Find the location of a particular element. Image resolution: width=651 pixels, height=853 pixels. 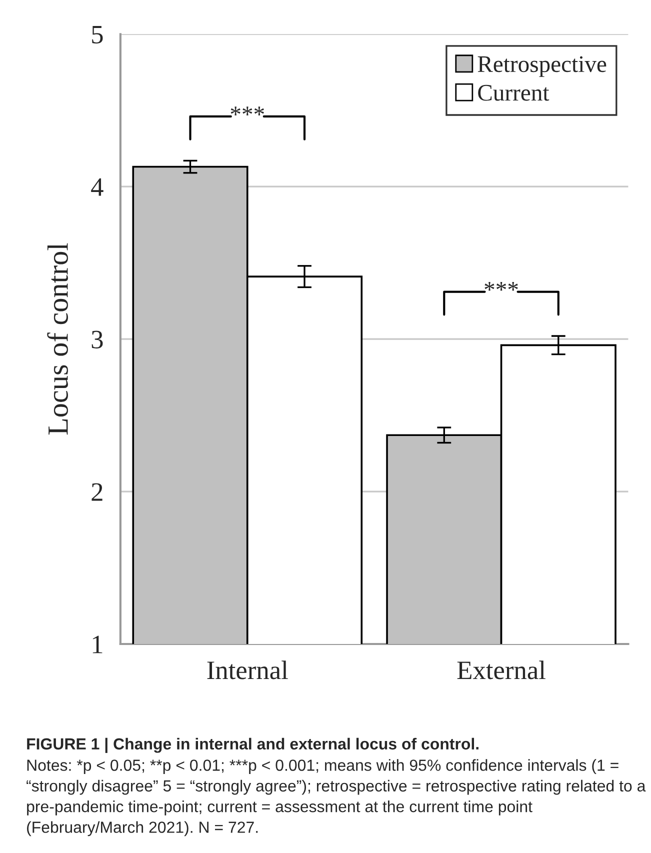

y-tick-label: 4 is located at coordinates (97, 187).